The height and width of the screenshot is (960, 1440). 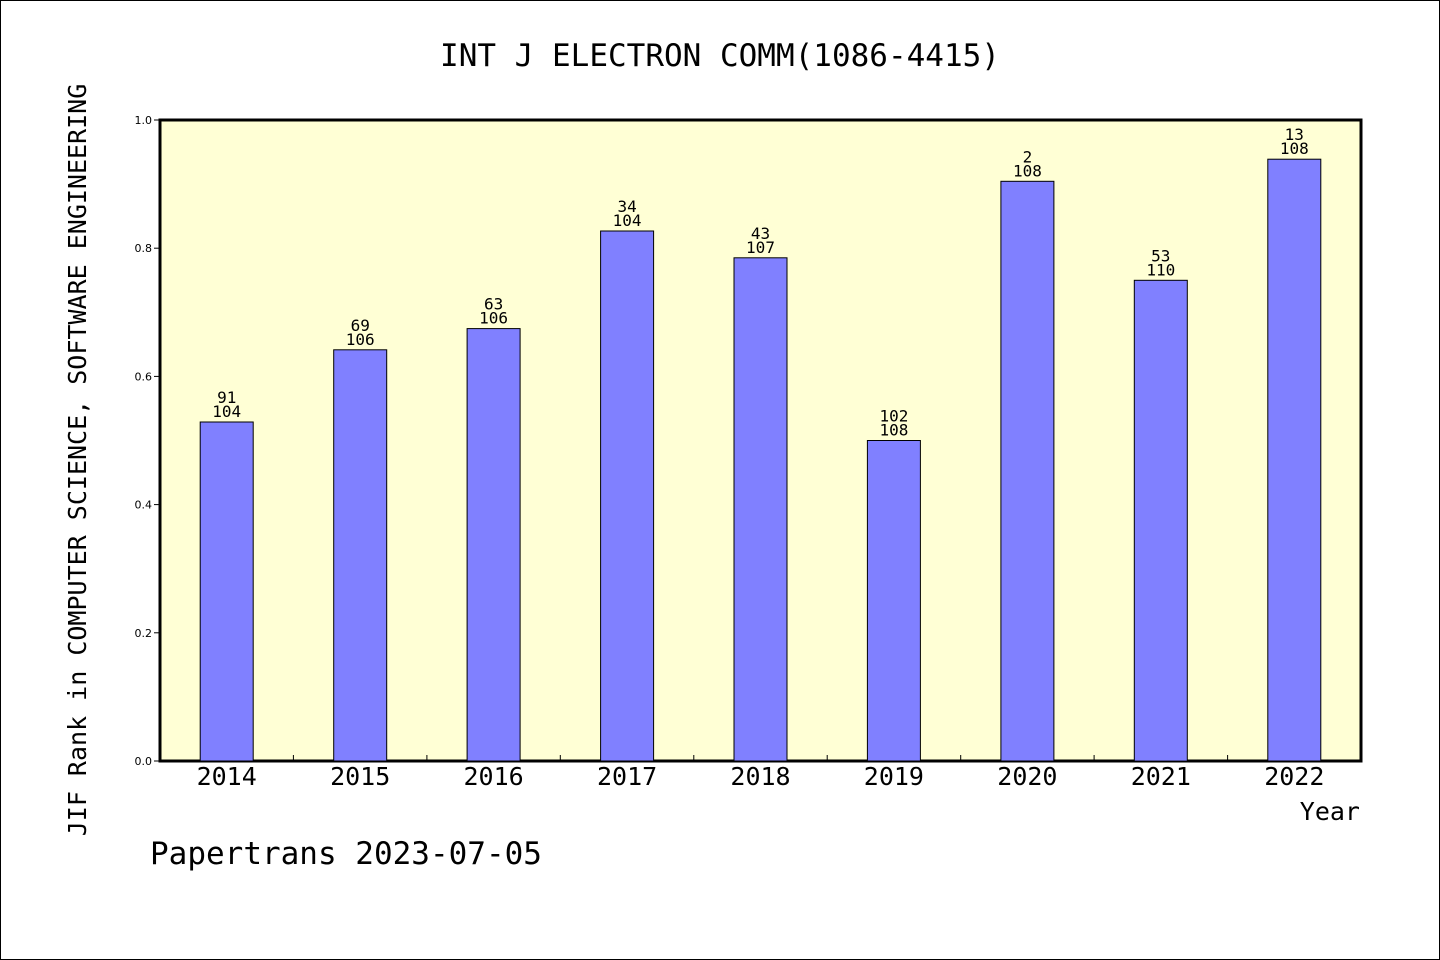 What do you see at coordinates (627, 776) in the screenshot?
I see `x-tick-label-2017: 2017` at bounding box center [627, 776].